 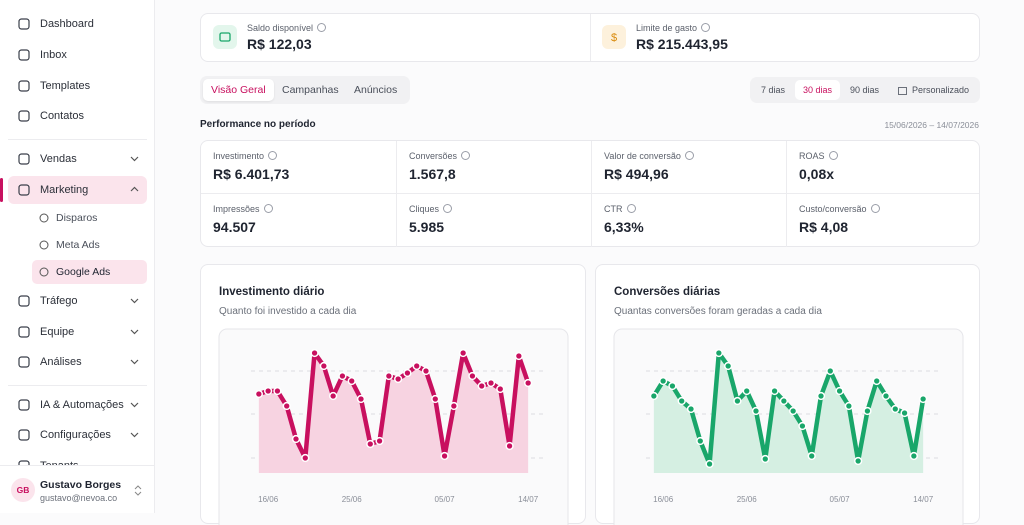 I want to click on nav-item: Análises, so click(x=77, y=362).